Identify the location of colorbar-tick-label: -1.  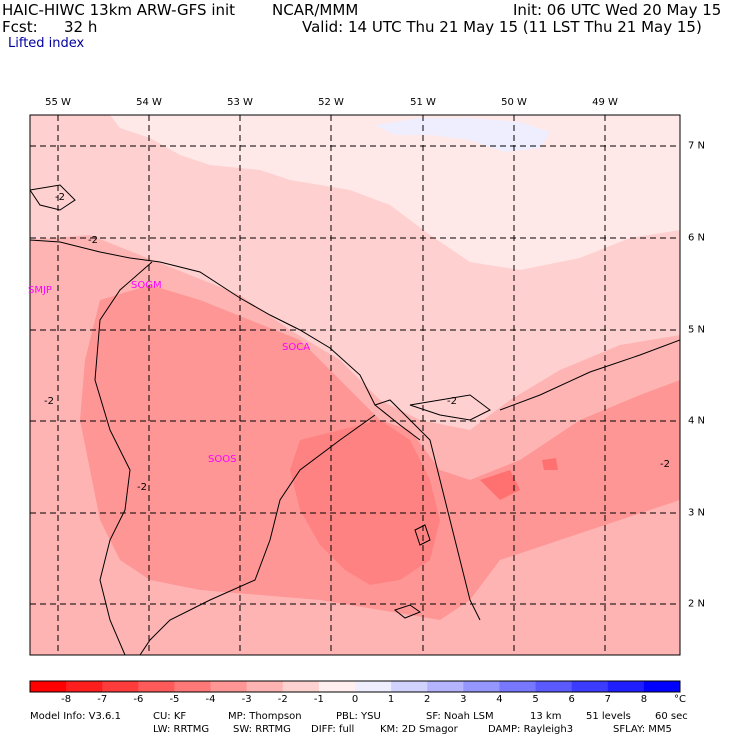
(318, 699).